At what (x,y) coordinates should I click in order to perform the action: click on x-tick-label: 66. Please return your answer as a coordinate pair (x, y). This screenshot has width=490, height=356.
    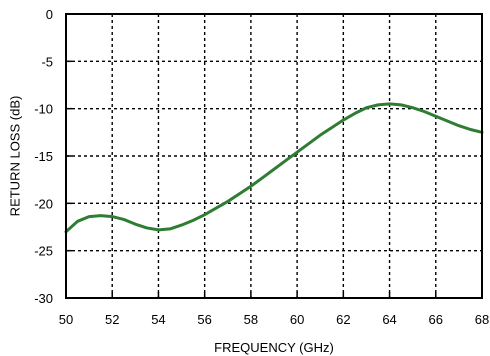
    Looking at the image, I should click on (436, 319).